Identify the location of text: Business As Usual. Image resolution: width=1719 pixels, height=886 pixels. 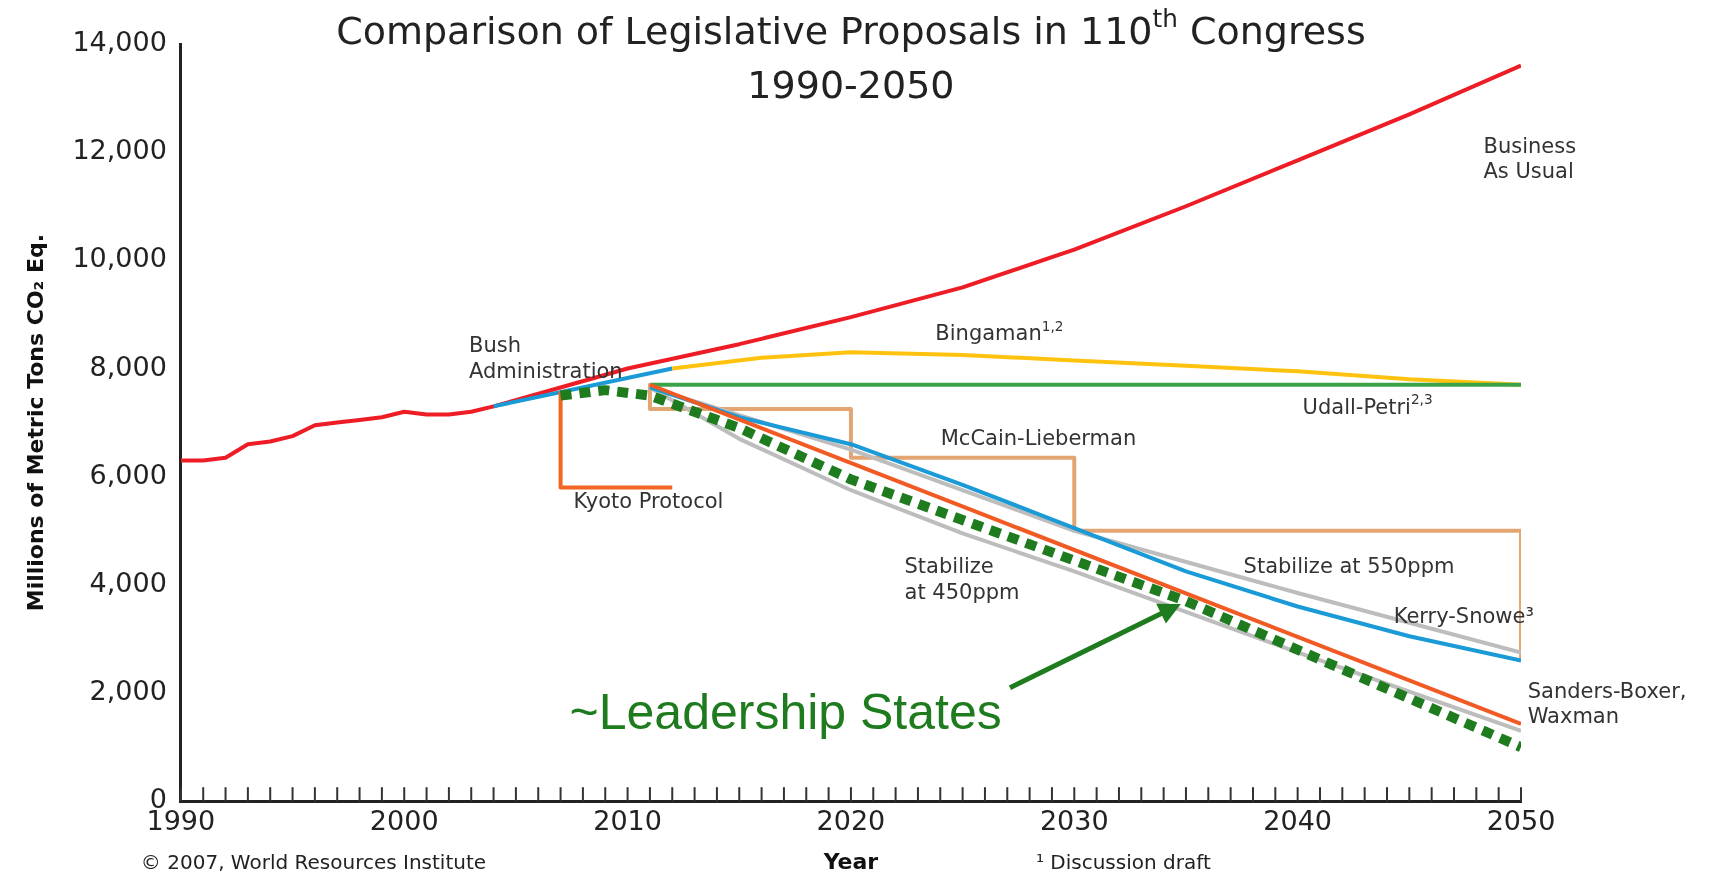
(1530, 159).